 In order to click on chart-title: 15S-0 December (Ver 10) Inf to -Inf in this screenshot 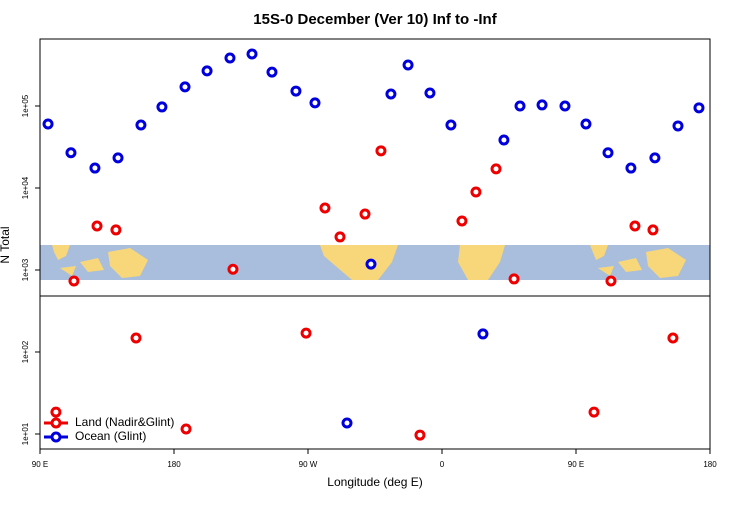, I will do `click(375, 19)`.